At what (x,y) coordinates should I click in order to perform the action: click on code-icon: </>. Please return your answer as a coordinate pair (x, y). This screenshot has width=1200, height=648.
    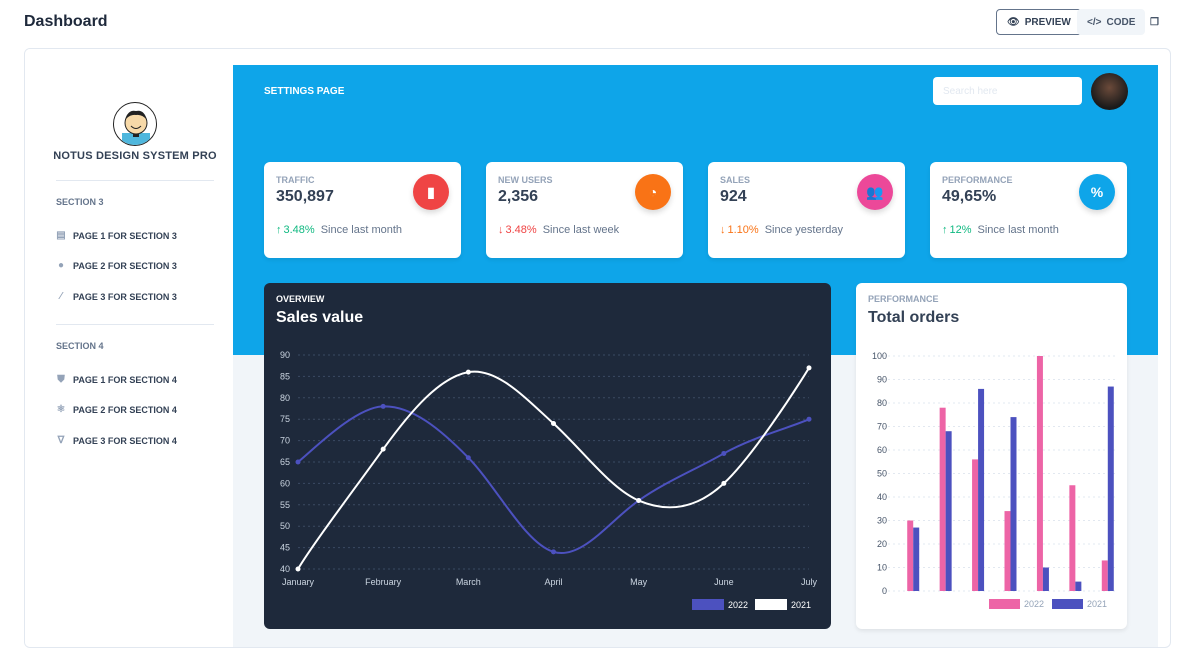
    Looking at the image, I should click on (1094, 22).